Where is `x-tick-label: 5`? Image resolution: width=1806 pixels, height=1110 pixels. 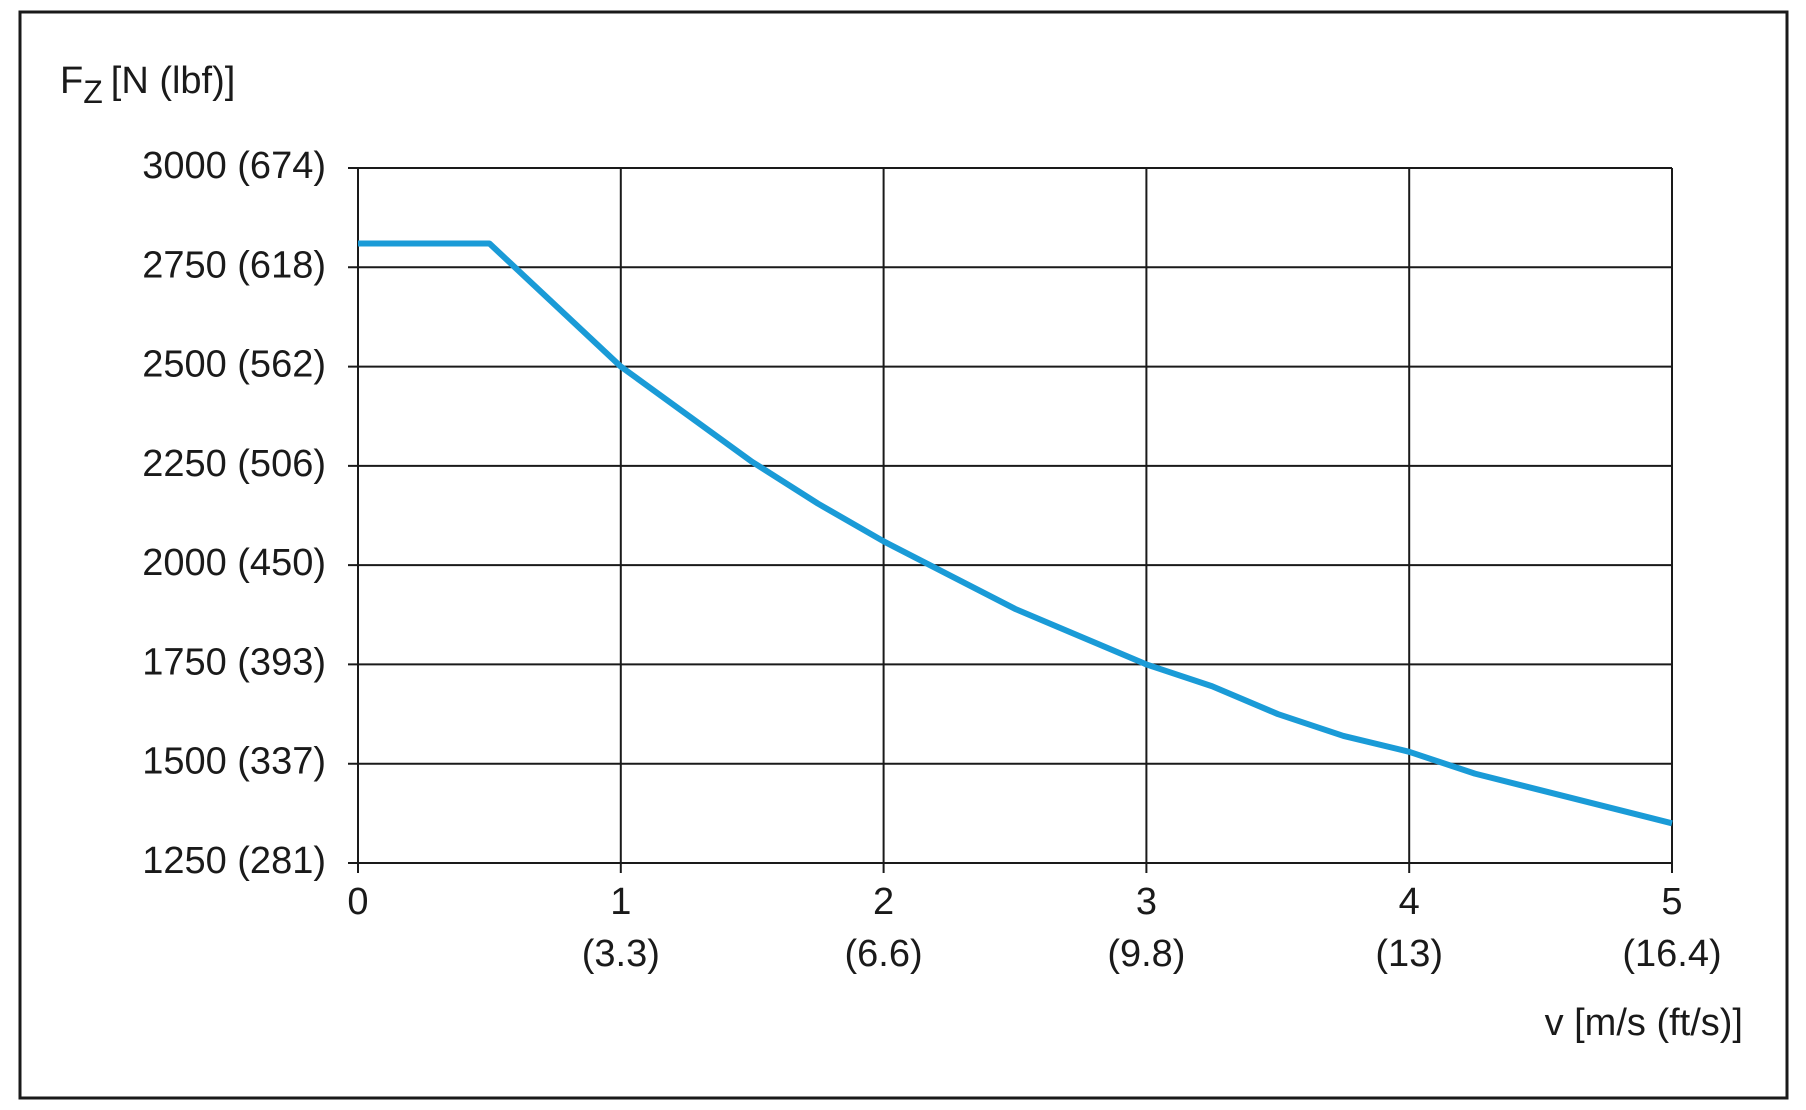
x-tick-label: 5 is located at coordinates (1671, 902).